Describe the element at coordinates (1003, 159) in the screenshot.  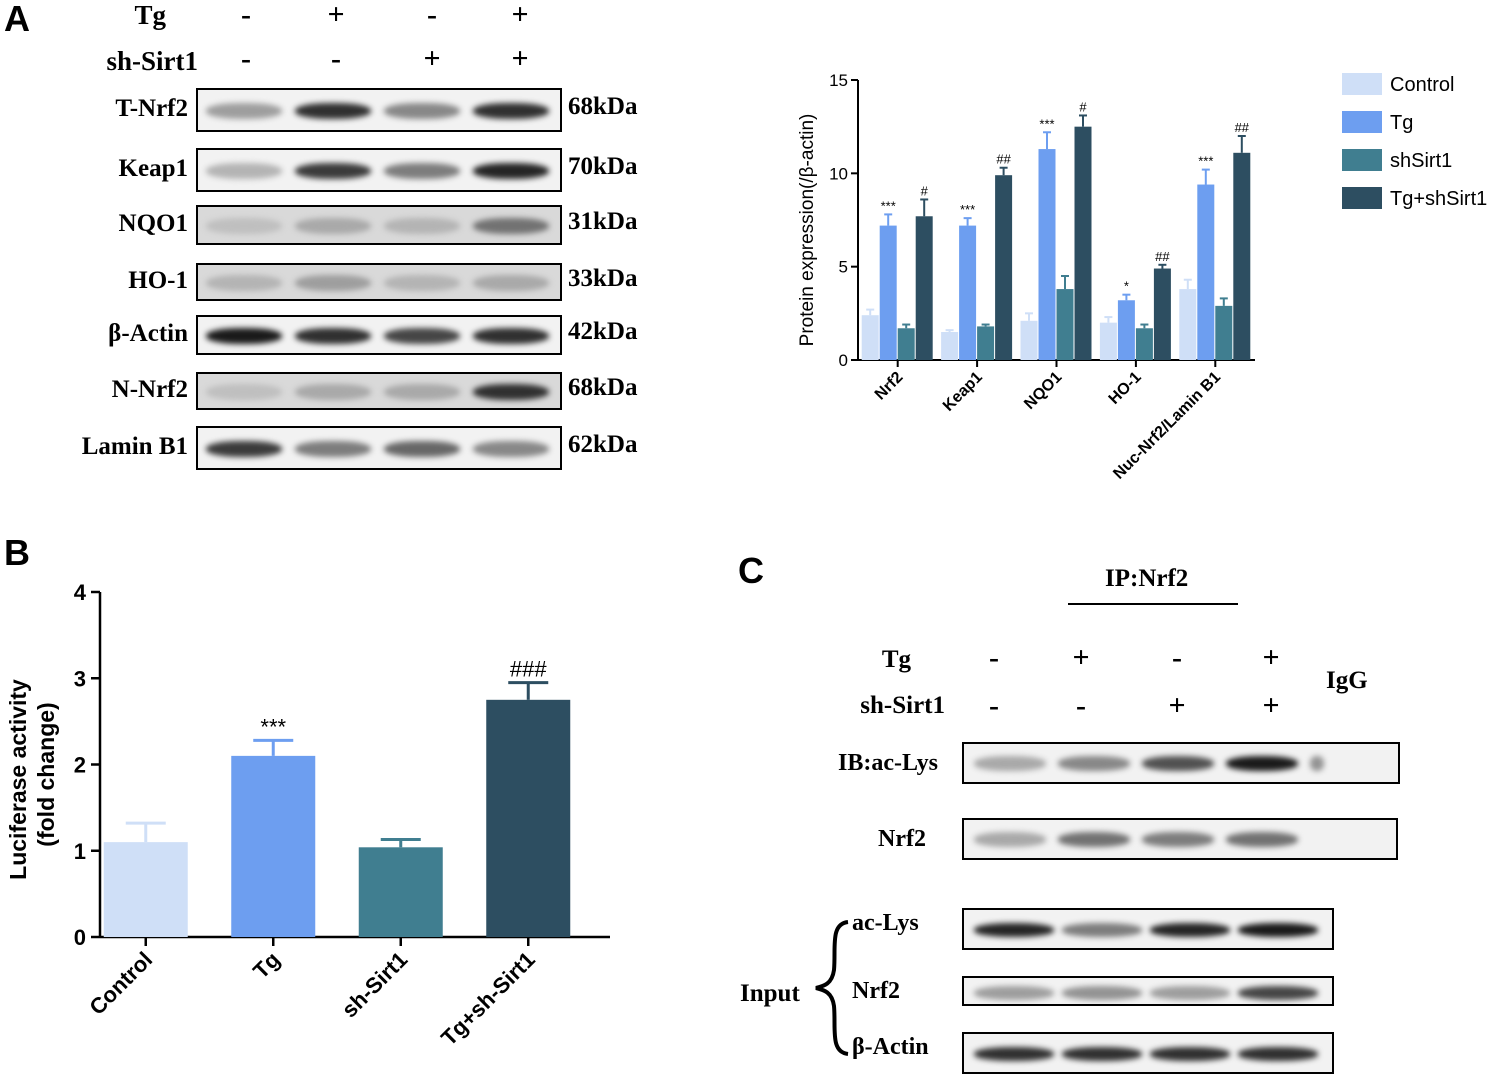
I see `significance-mark: ##` at that location.